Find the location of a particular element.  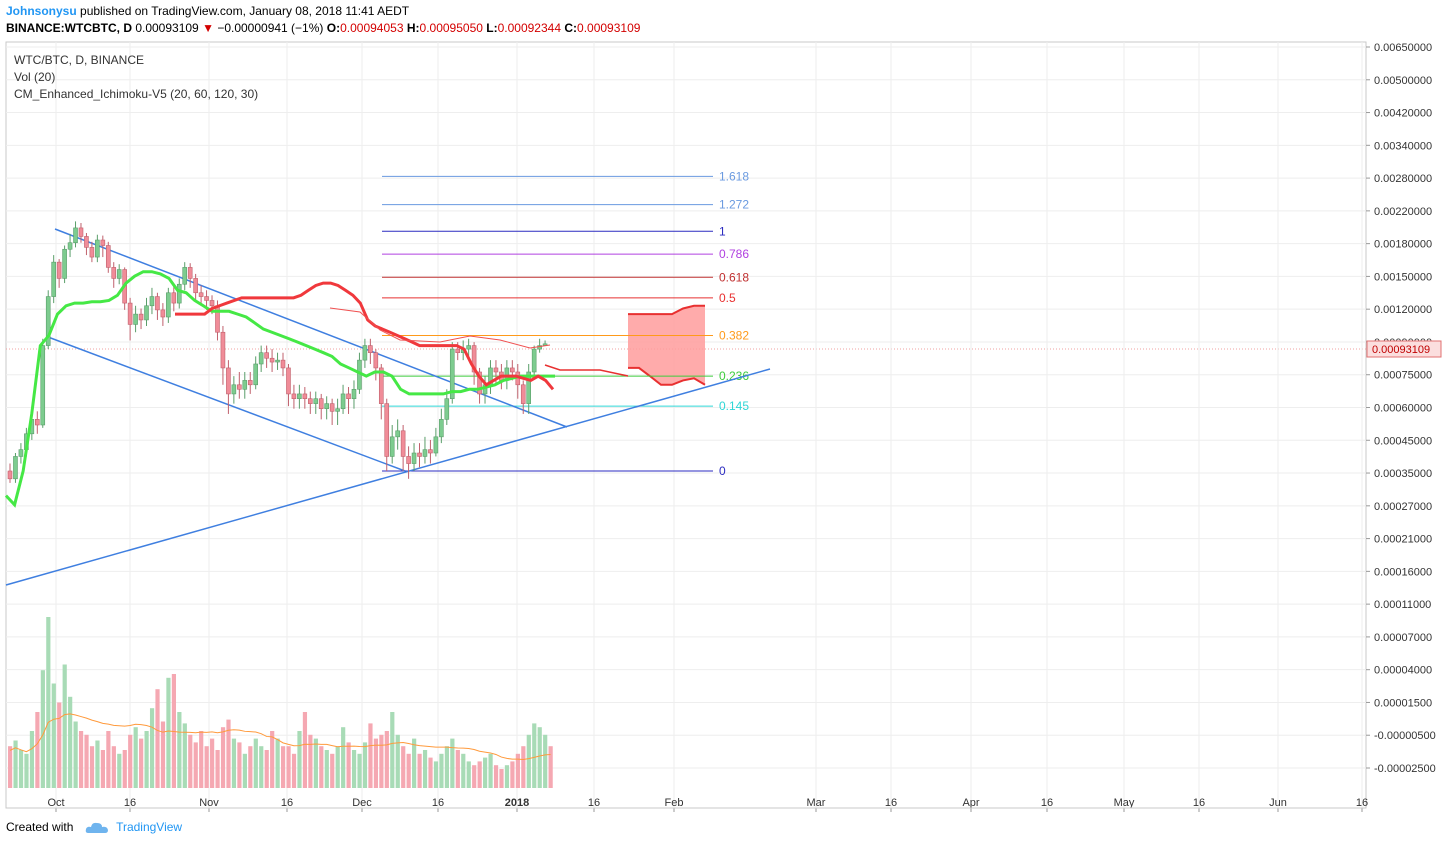

fib-label: 1.618 is located at coordinates (734, 176).